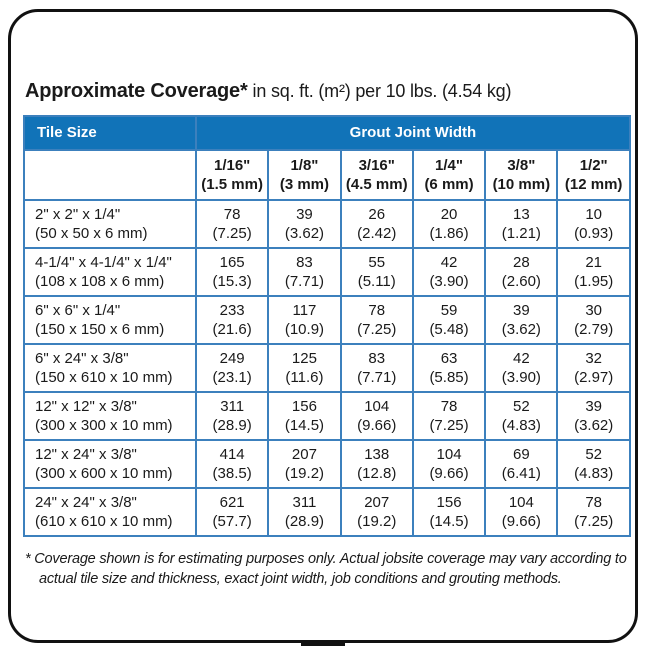 The image size is (646, 646). What do you see at coordinates (376, 175) in the screenshot?
I see `column-header: 3/16" (4.5 mm)` at bounding box center [376, 175].